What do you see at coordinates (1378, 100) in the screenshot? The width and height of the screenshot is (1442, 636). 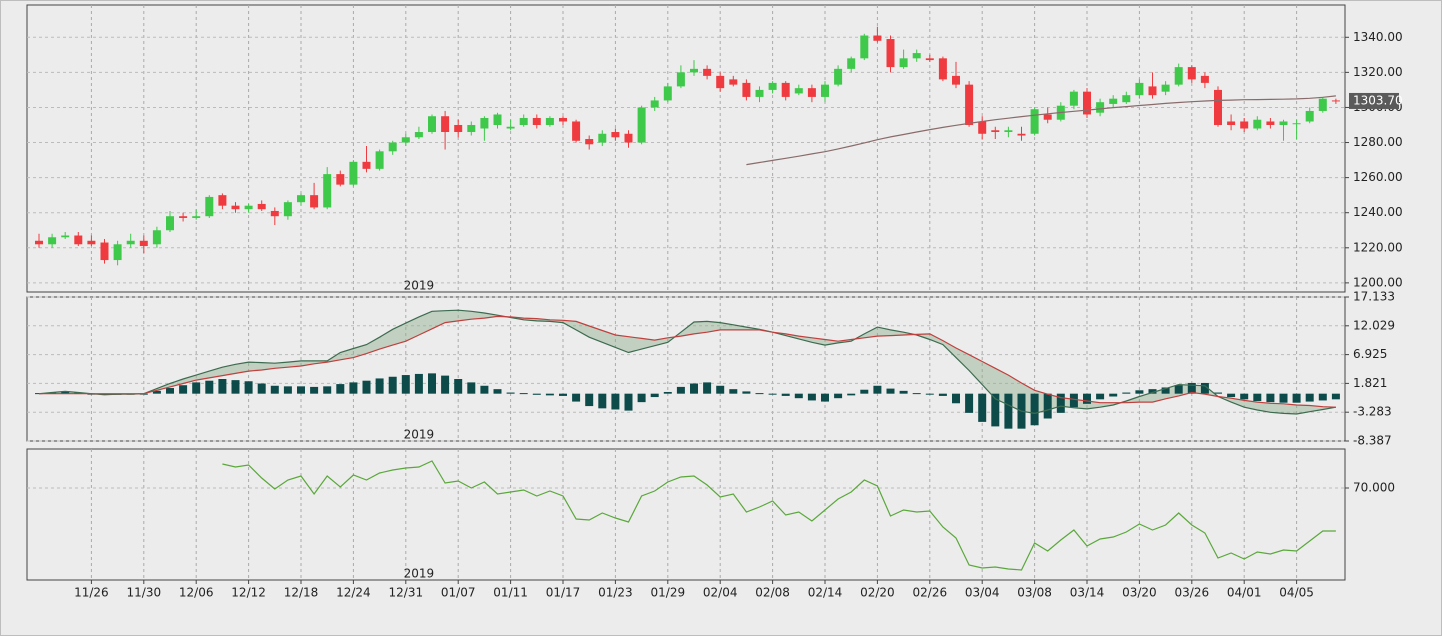 I see `last-price-label: 1303.70` at bounding box center [1378, 100].